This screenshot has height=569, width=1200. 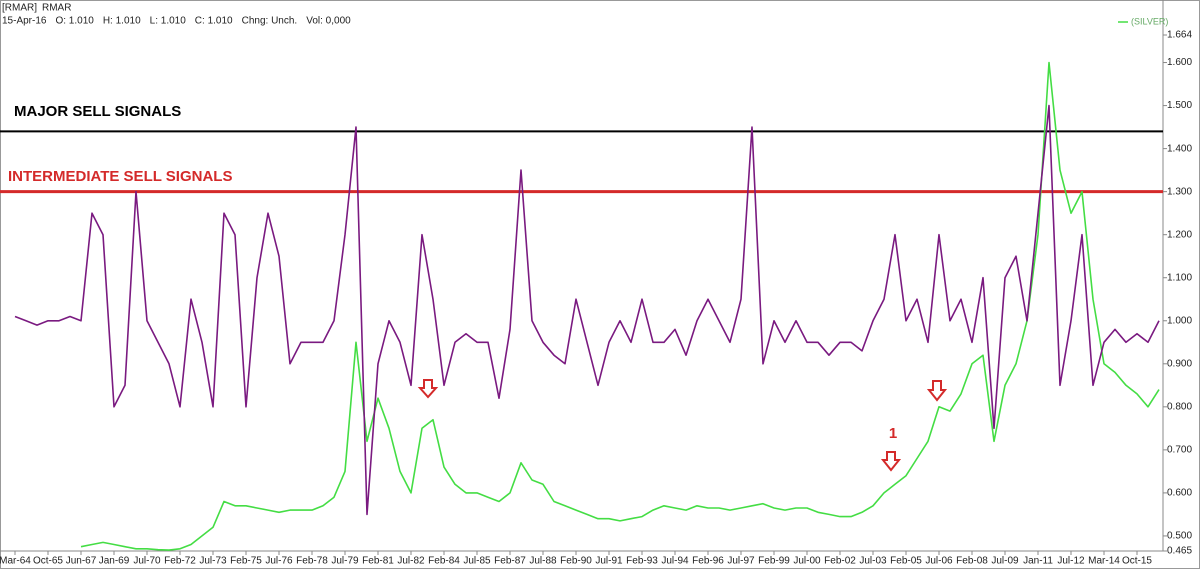 What do you see at coordinates (1179, 148) in the screenshot?
I see `y-tick-label: 1.400` at bounding box center [1179, 148].